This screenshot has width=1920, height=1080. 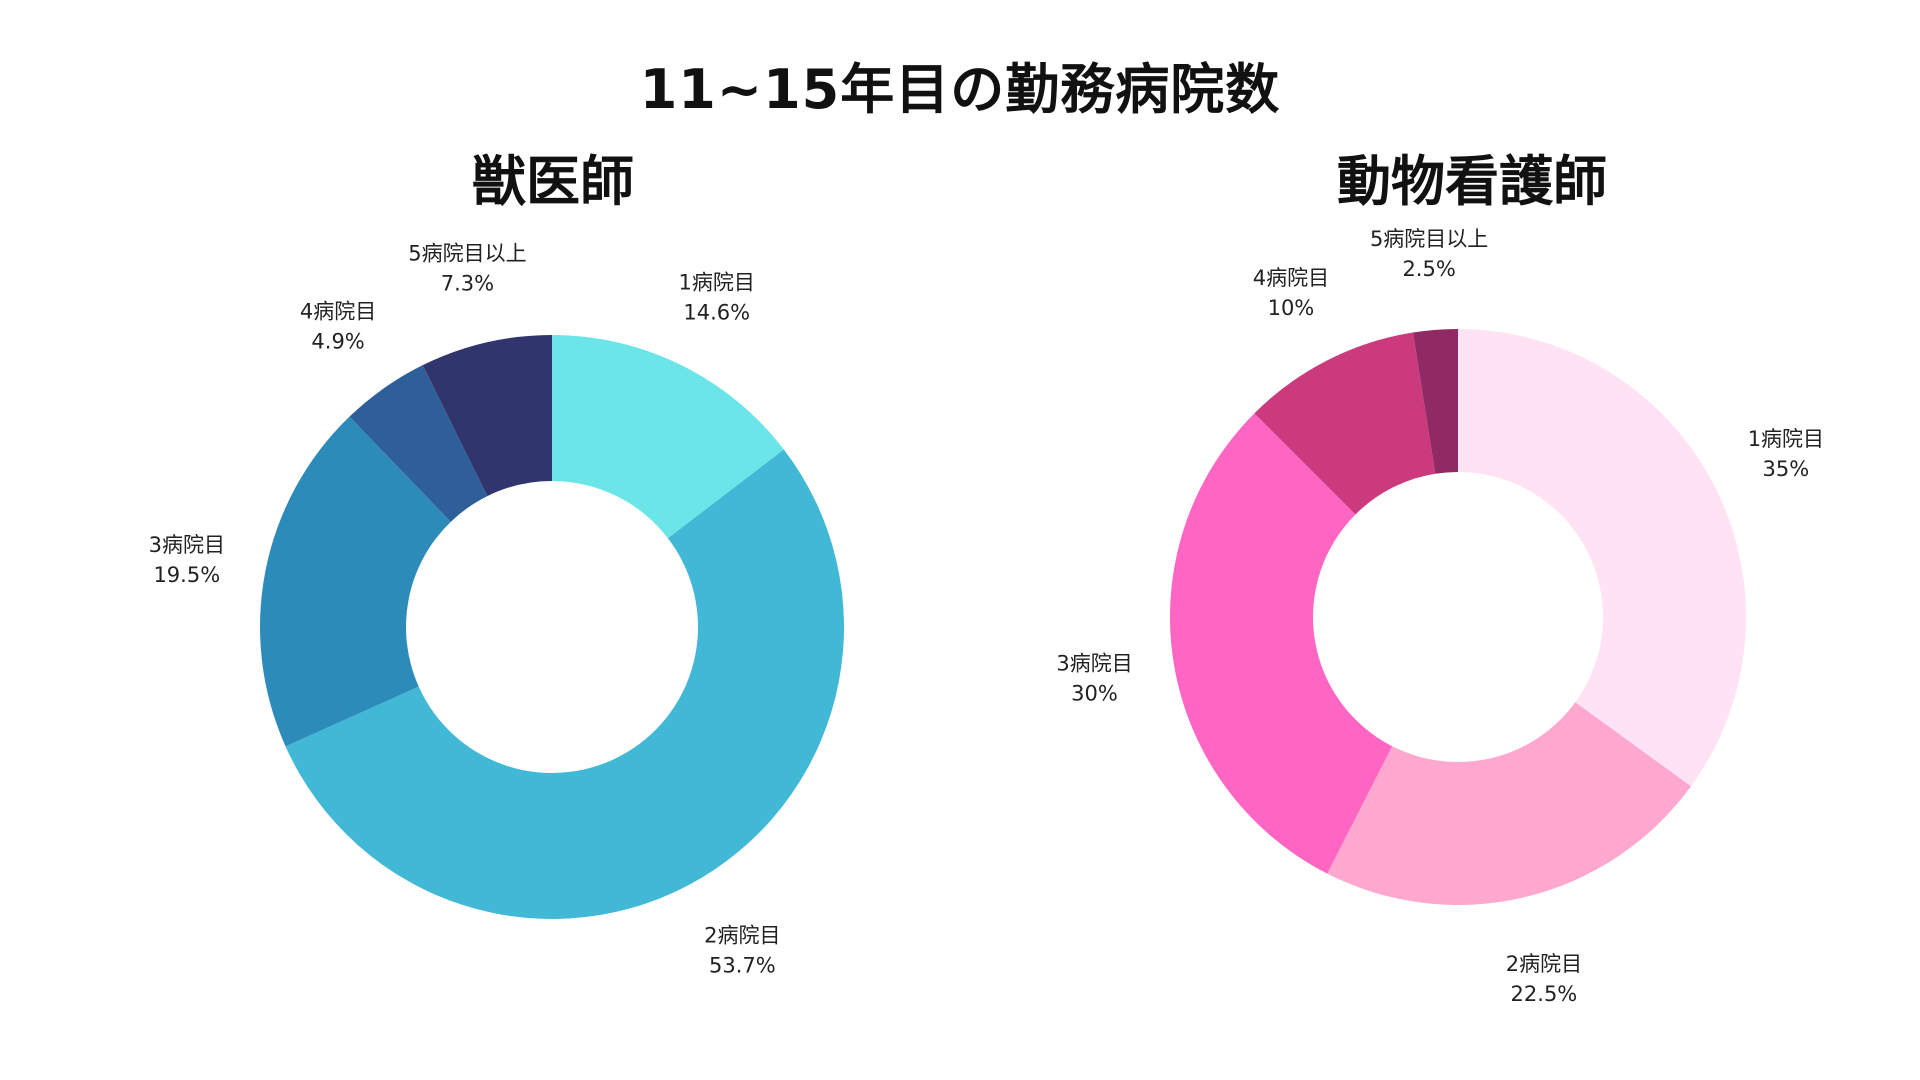 What do you see at coordinates (1544, 994) in the screenshot?
I see `slice-value-label: 22.5%` at bounding box center [1544, 994].